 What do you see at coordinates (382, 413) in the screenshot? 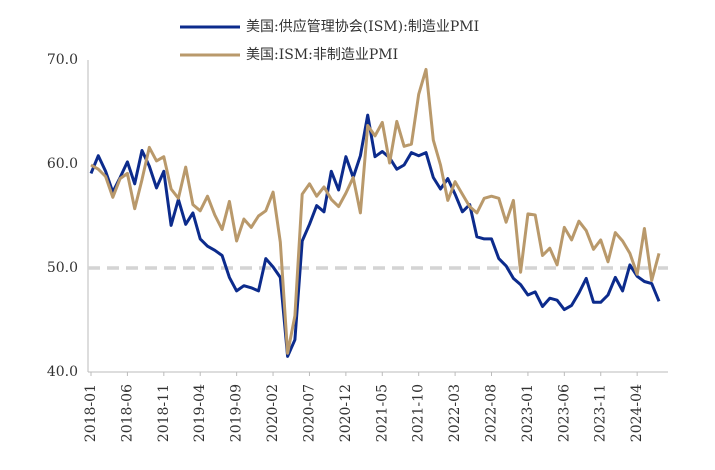
I see `x-tick-label: 2021-05` at bounding box center [382, 413].